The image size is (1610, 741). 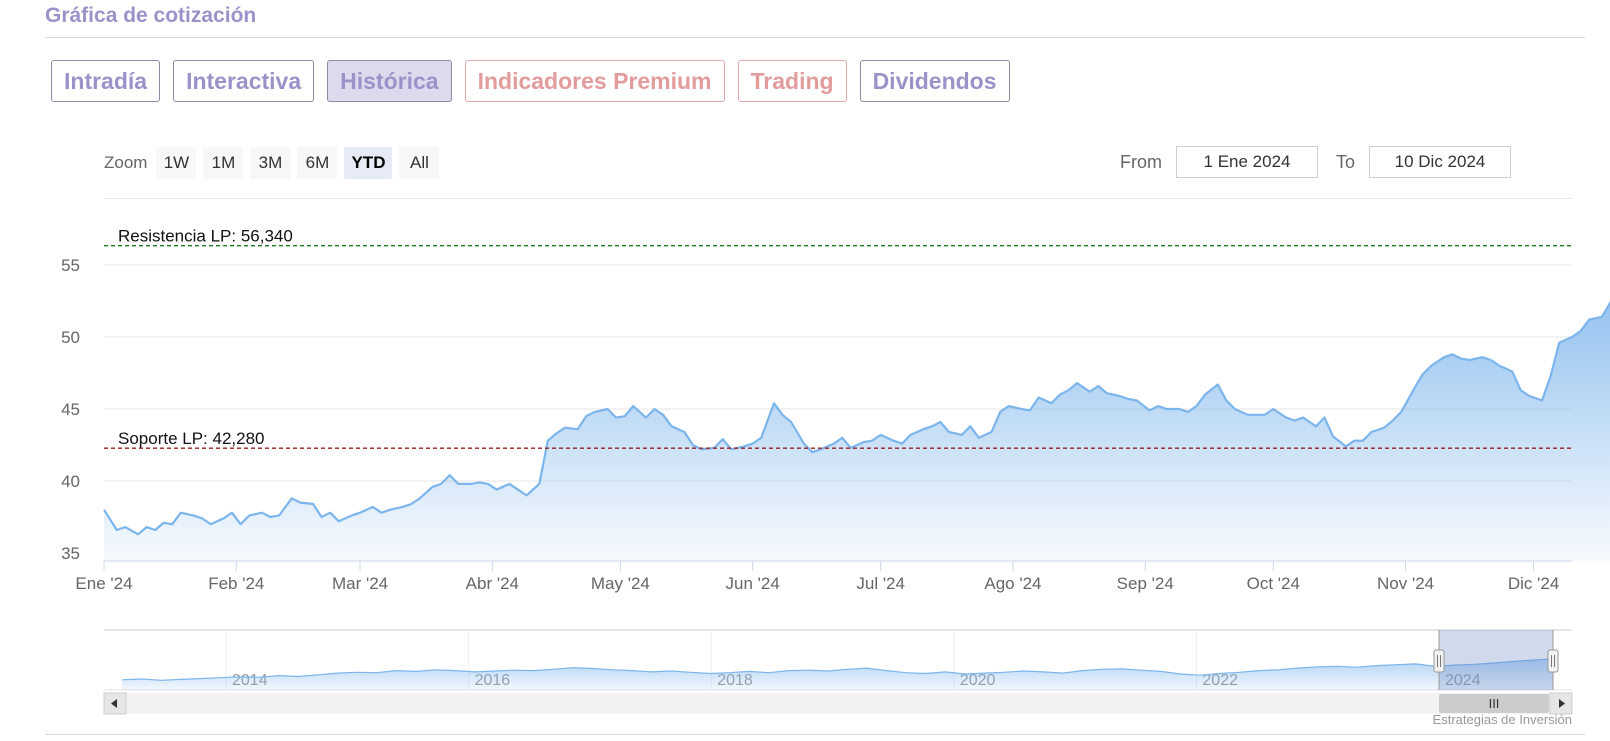 What do you see at coordinates (815, 37) in the screenshot?
I see `title-divider` at bounding box center [815, 37].